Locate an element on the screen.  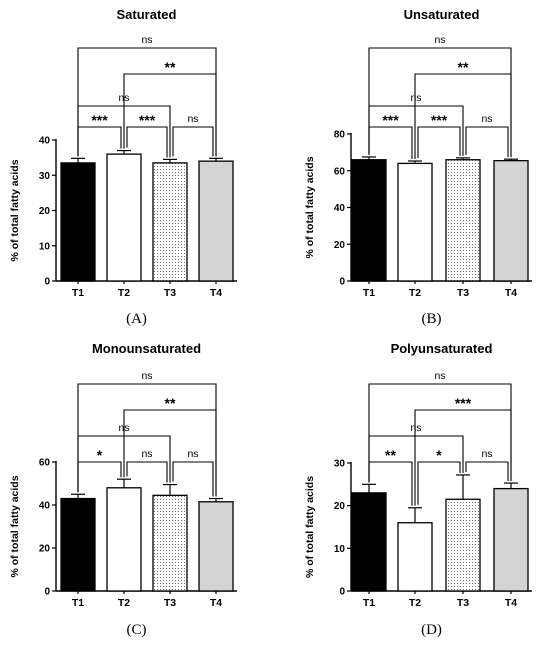
chart-title: Monounsaturated is located at coordinates (146, 348).